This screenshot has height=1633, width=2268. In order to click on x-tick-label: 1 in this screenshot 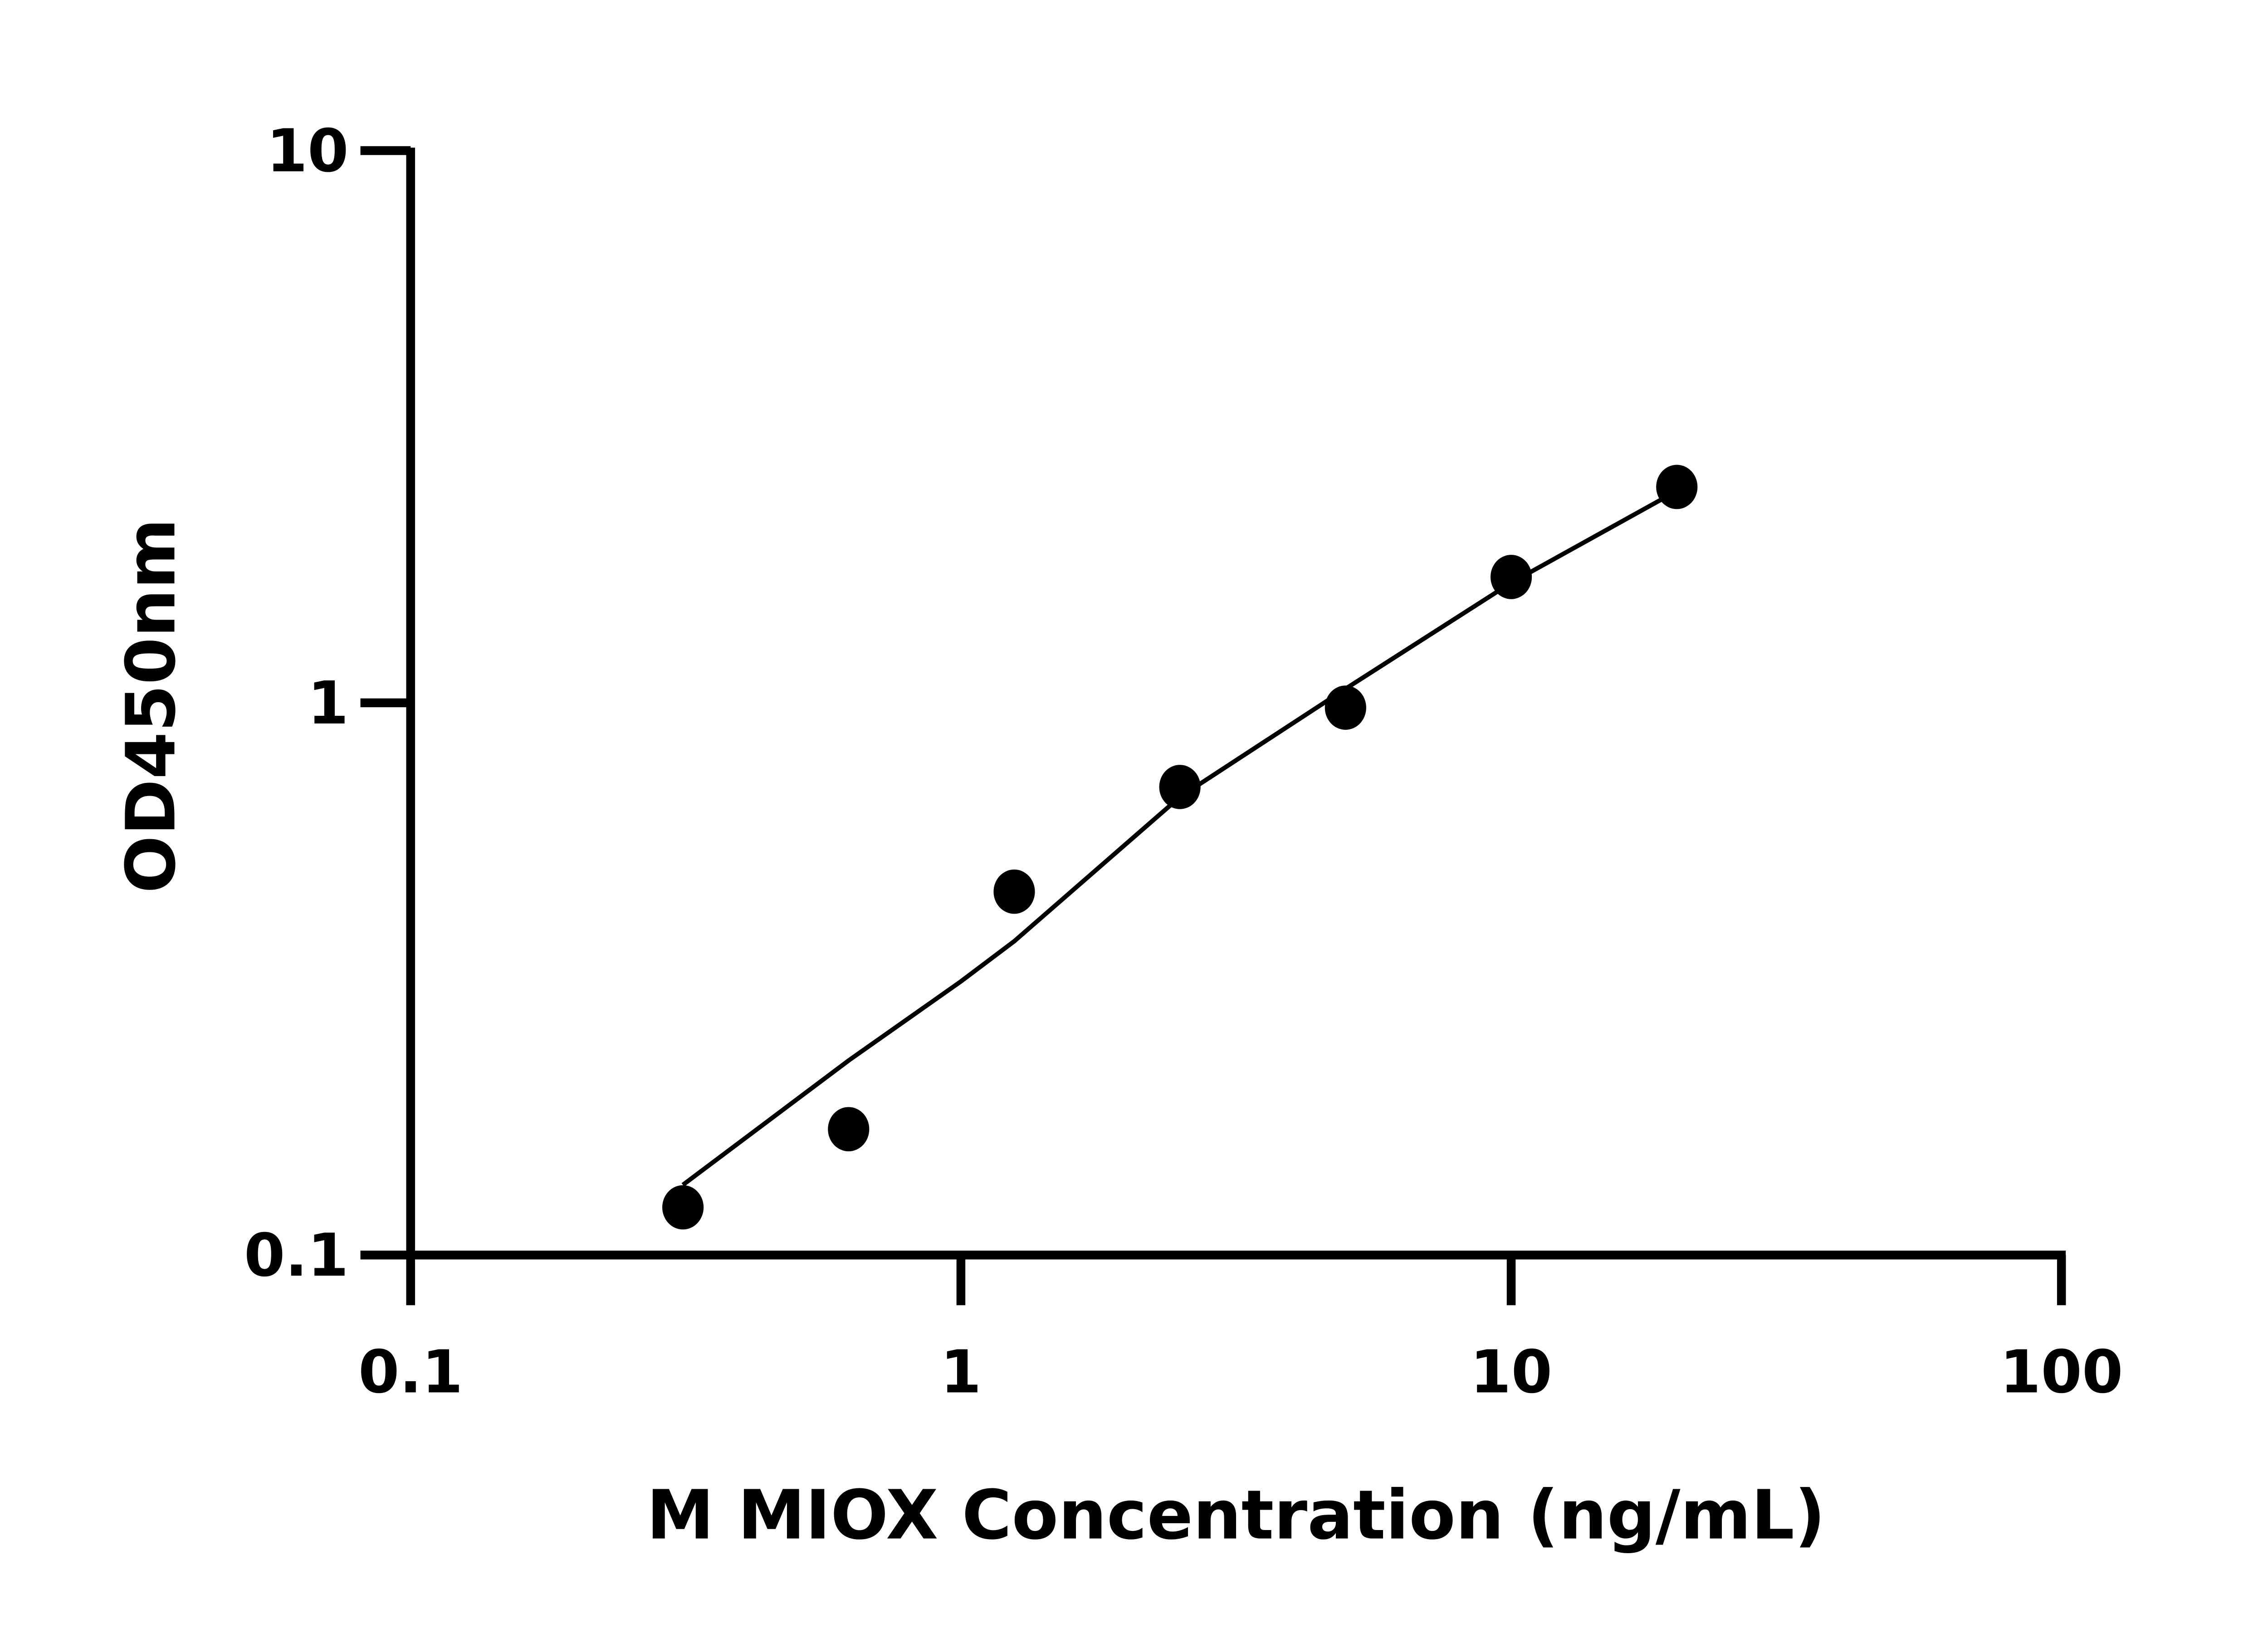, I will do `click(961, 1371)`.